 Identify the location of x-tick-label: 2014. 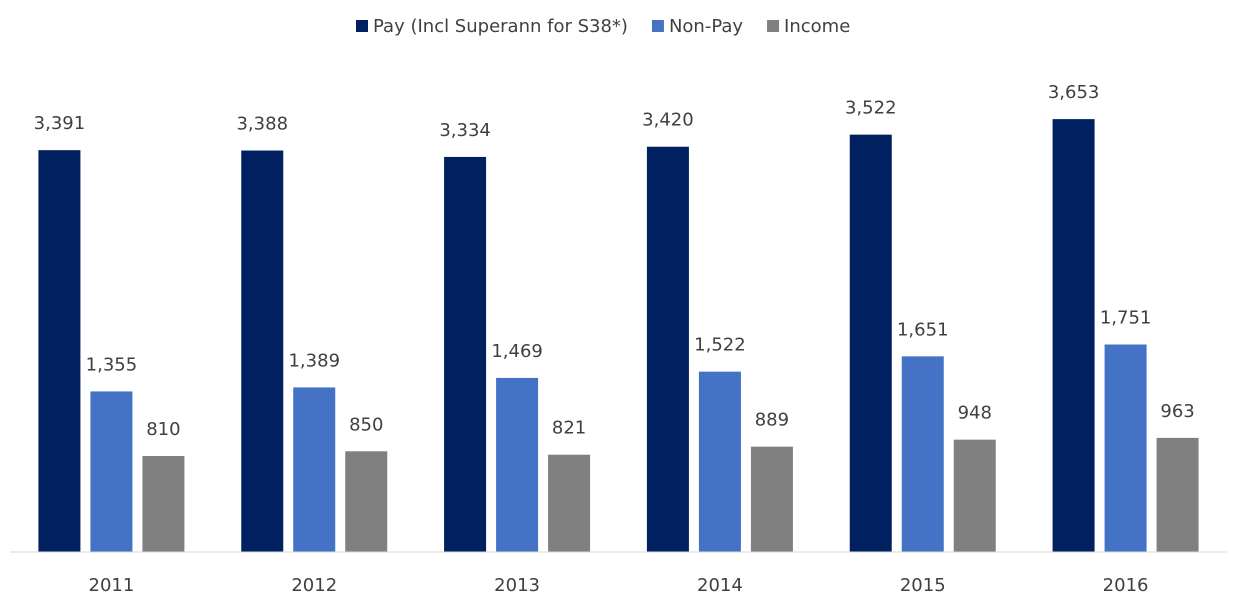
(720, 584).